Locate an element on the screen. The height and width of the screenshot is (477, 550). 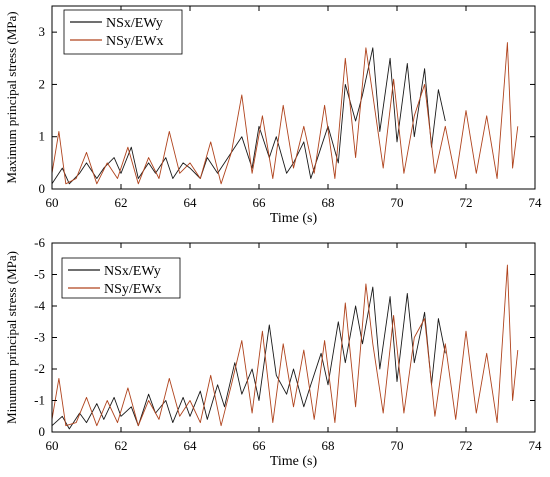
y-tick-label: -2 is located at coordinates (39, 368).